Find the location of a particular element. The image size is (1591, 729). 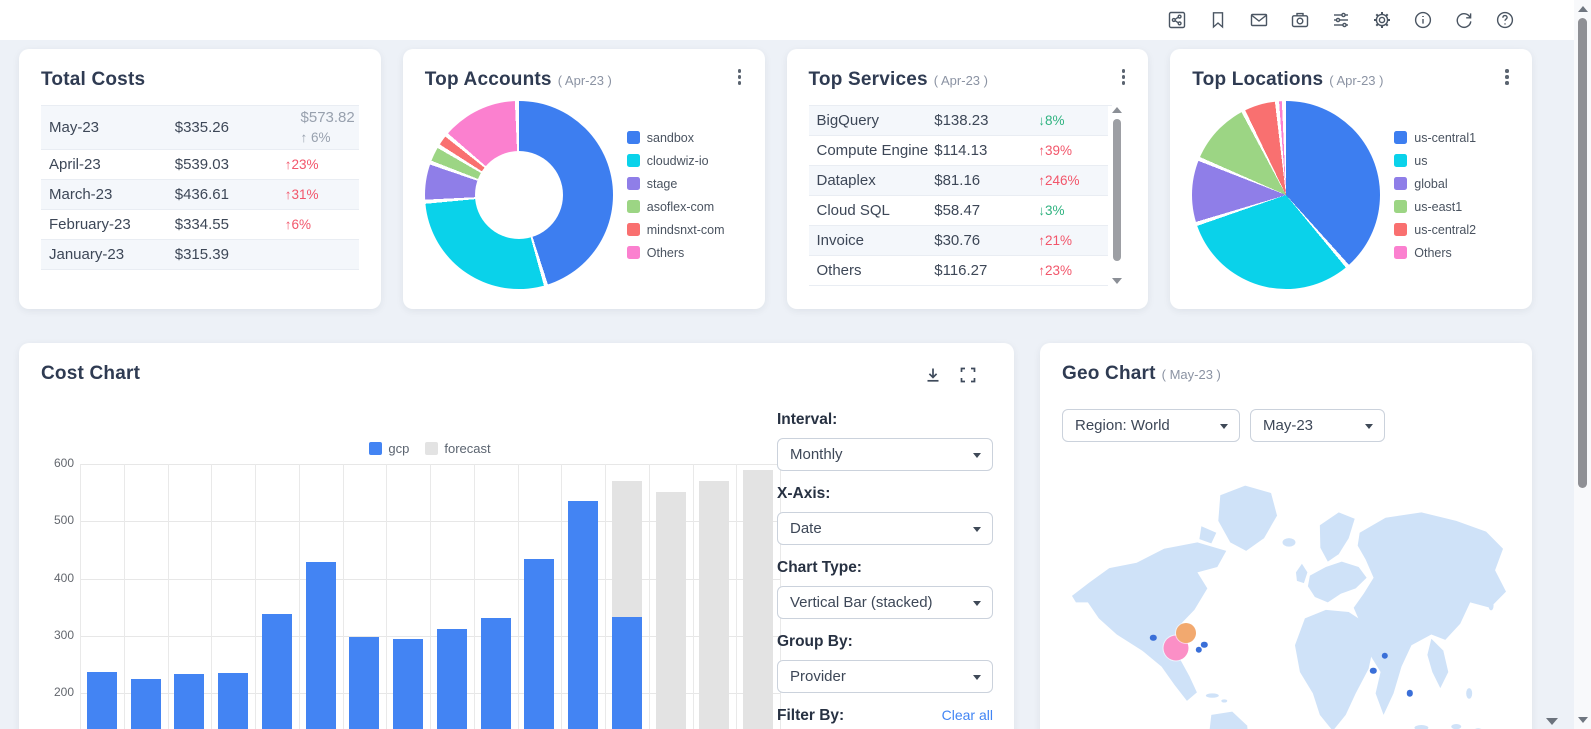

download-icon is located at coordinates (933, 375).